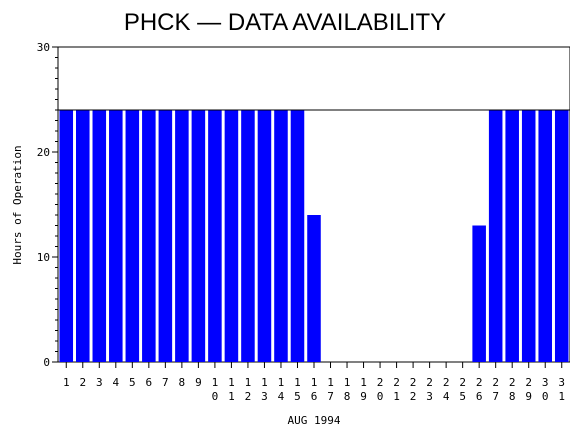 The image size is (570, 430). Describe the element at coordinates (43, 47) in the screenshot. I see `y-tick-label: 30` at that location.